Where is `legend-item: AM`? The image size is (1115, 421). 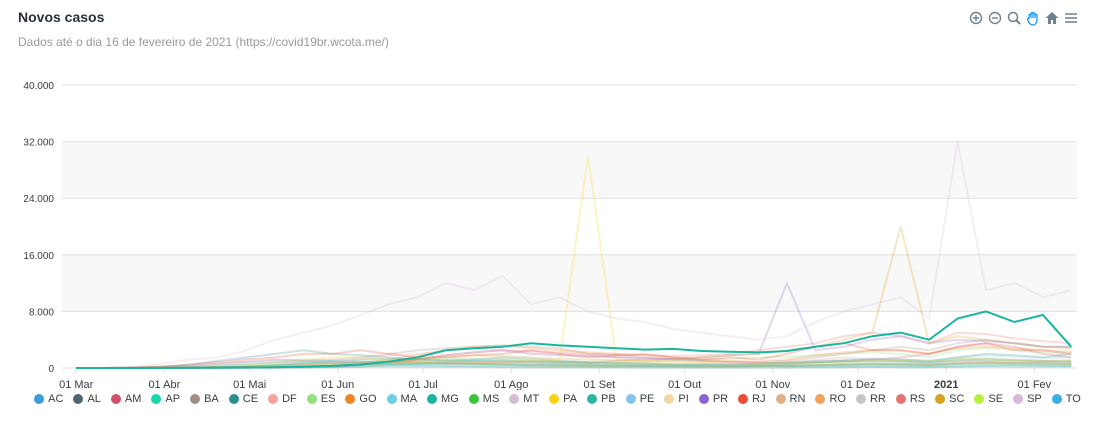 legend-item: AM is located at coordinates (126, 399).